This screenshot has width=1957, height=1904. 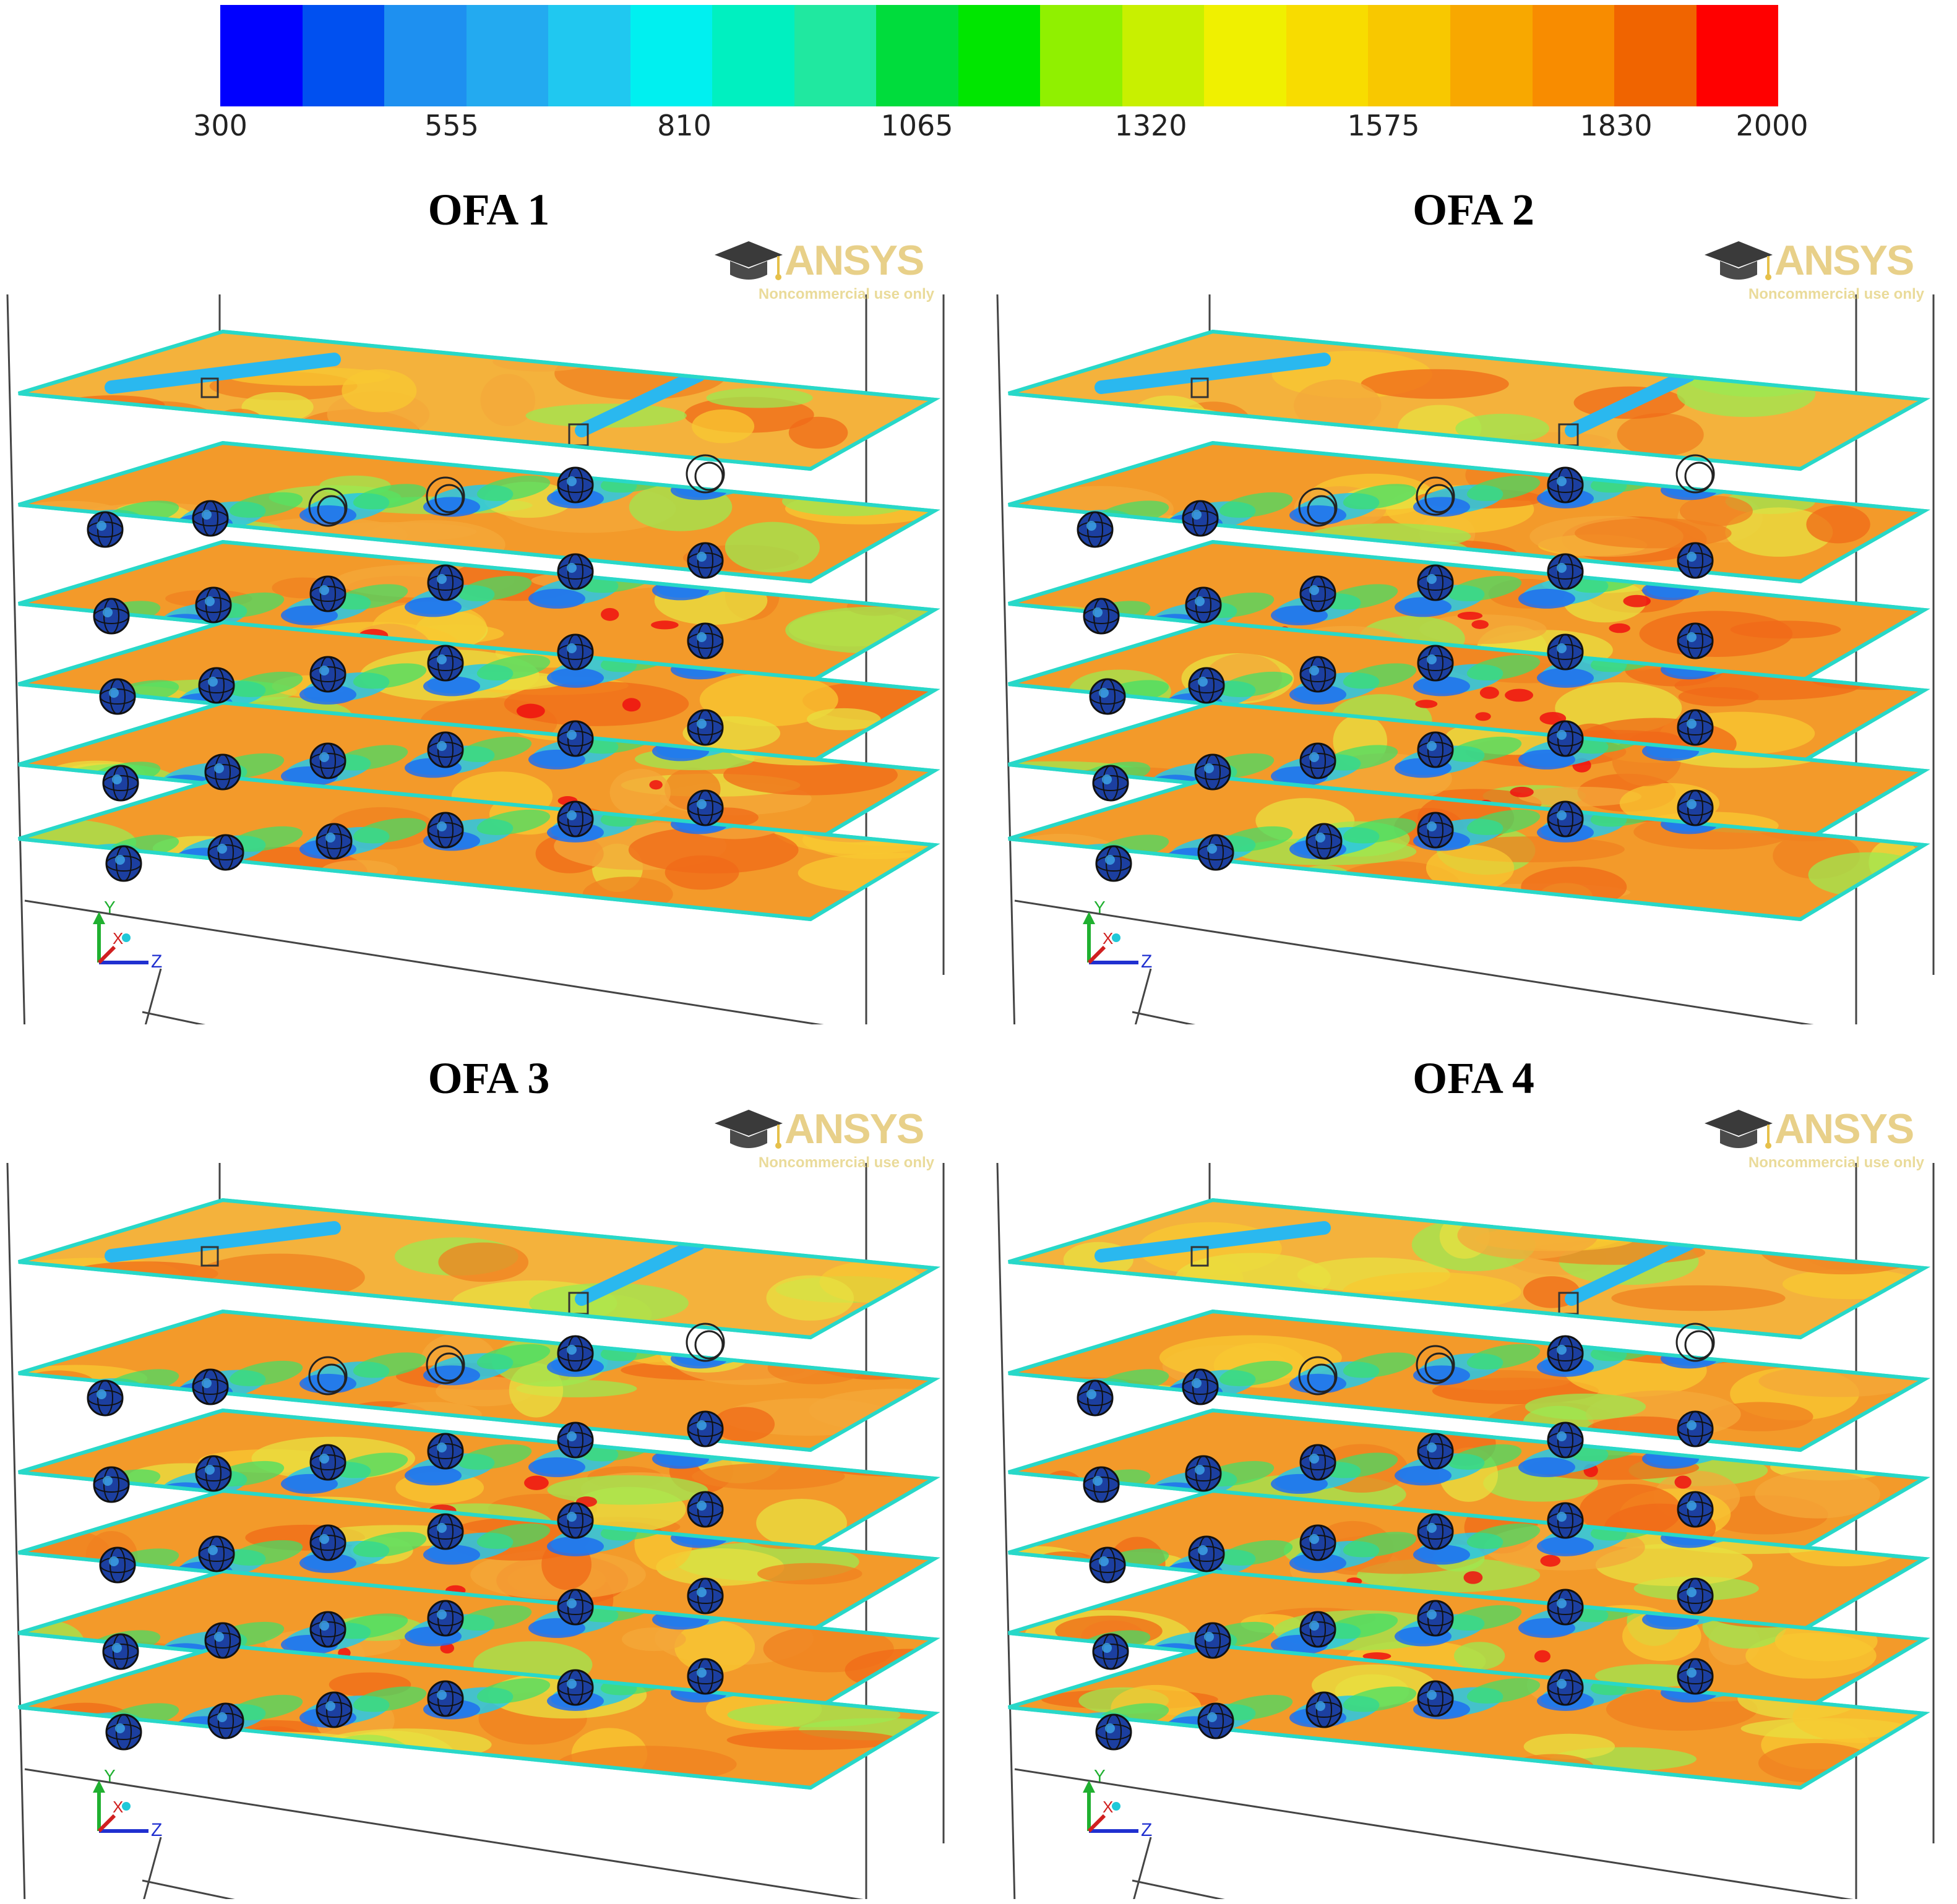 What do you see at coordinates (1150, 125) in the screenshot?
I see `legend-tick-label: 1320` at bounding box center [1150, 125].